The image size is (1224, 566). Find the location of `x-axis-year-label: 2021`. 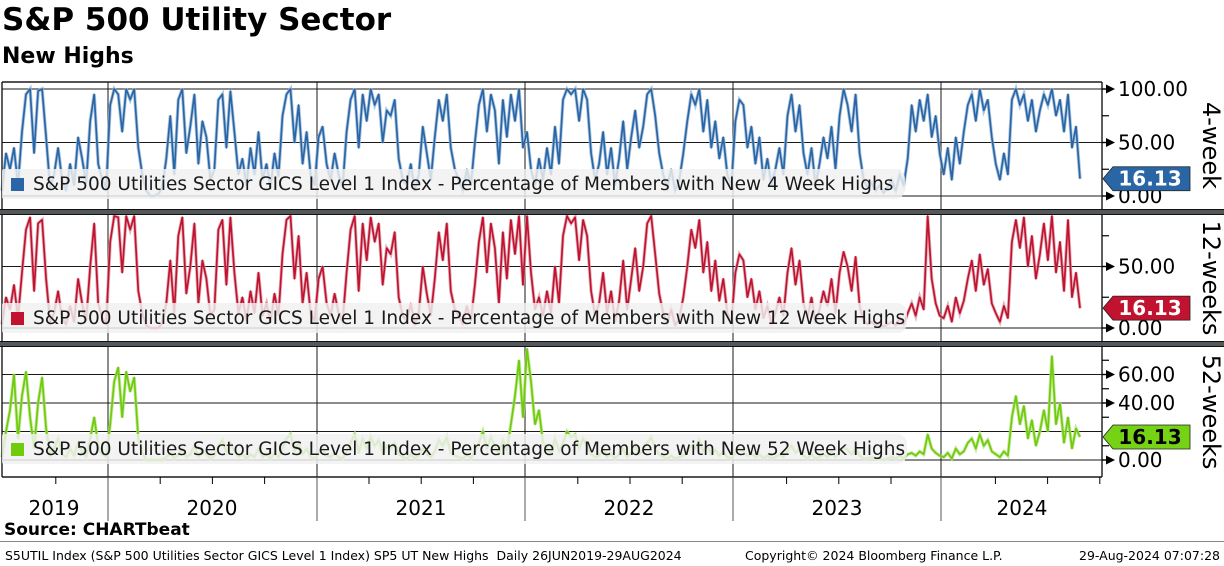

x-axis-year-label: 2021 is located at coordinates (421, 508).